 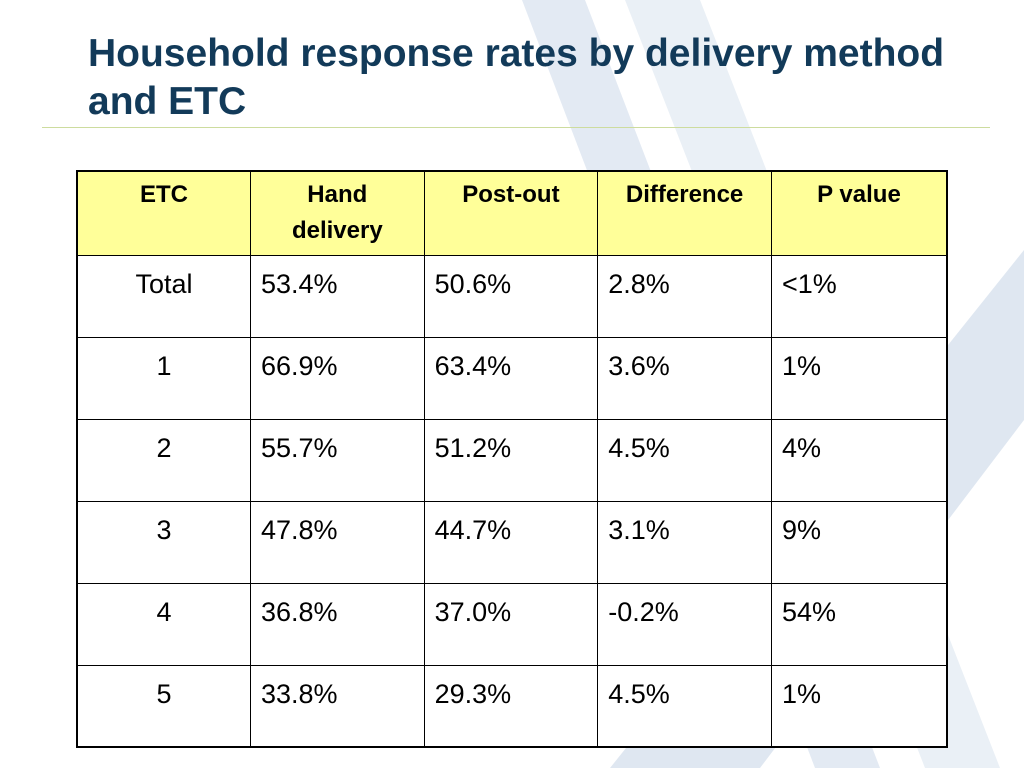 I want to click on table-row: 5 33.8% 29.3% 4.5% 1%, so click(x=512, y=706).